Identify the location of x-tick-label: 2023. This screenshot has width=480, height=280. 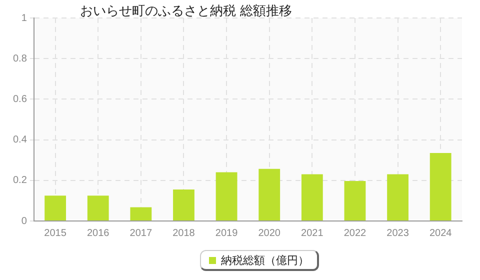
(398, 233).